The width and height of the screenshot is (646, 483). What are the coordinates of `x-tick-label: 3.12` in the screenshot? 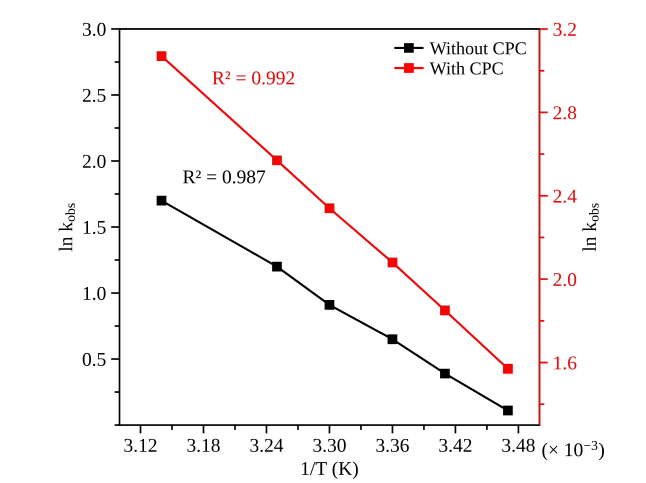 It's located at (140, 445).